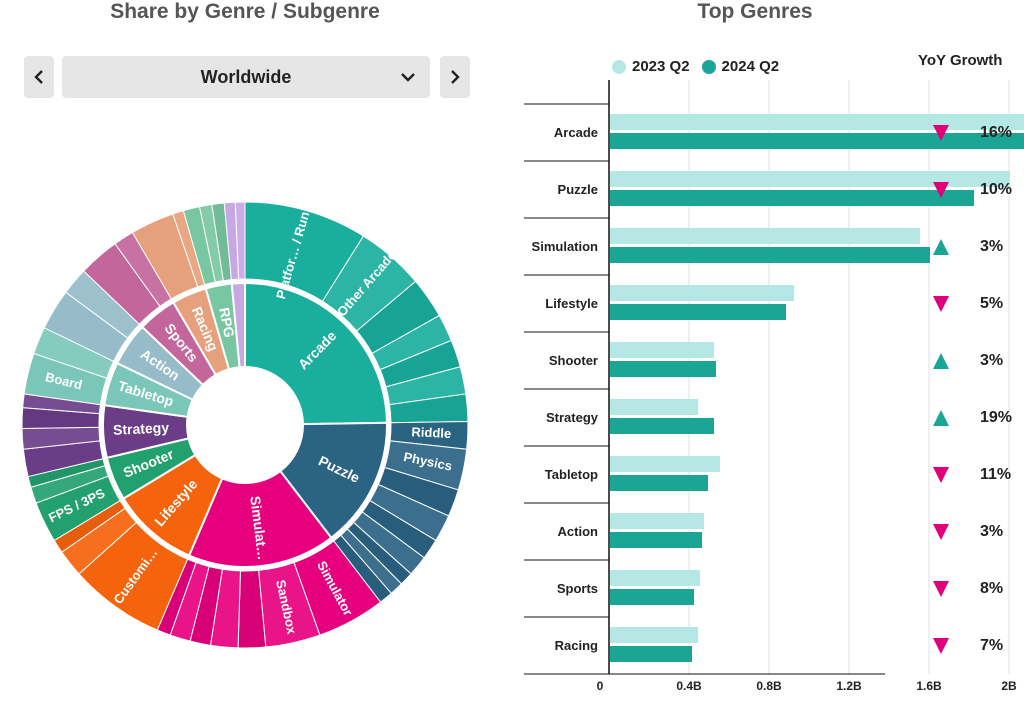  Describe the element at coordinates (651, 654) in the screenshot. I see `bar-2024-racing` at that location.